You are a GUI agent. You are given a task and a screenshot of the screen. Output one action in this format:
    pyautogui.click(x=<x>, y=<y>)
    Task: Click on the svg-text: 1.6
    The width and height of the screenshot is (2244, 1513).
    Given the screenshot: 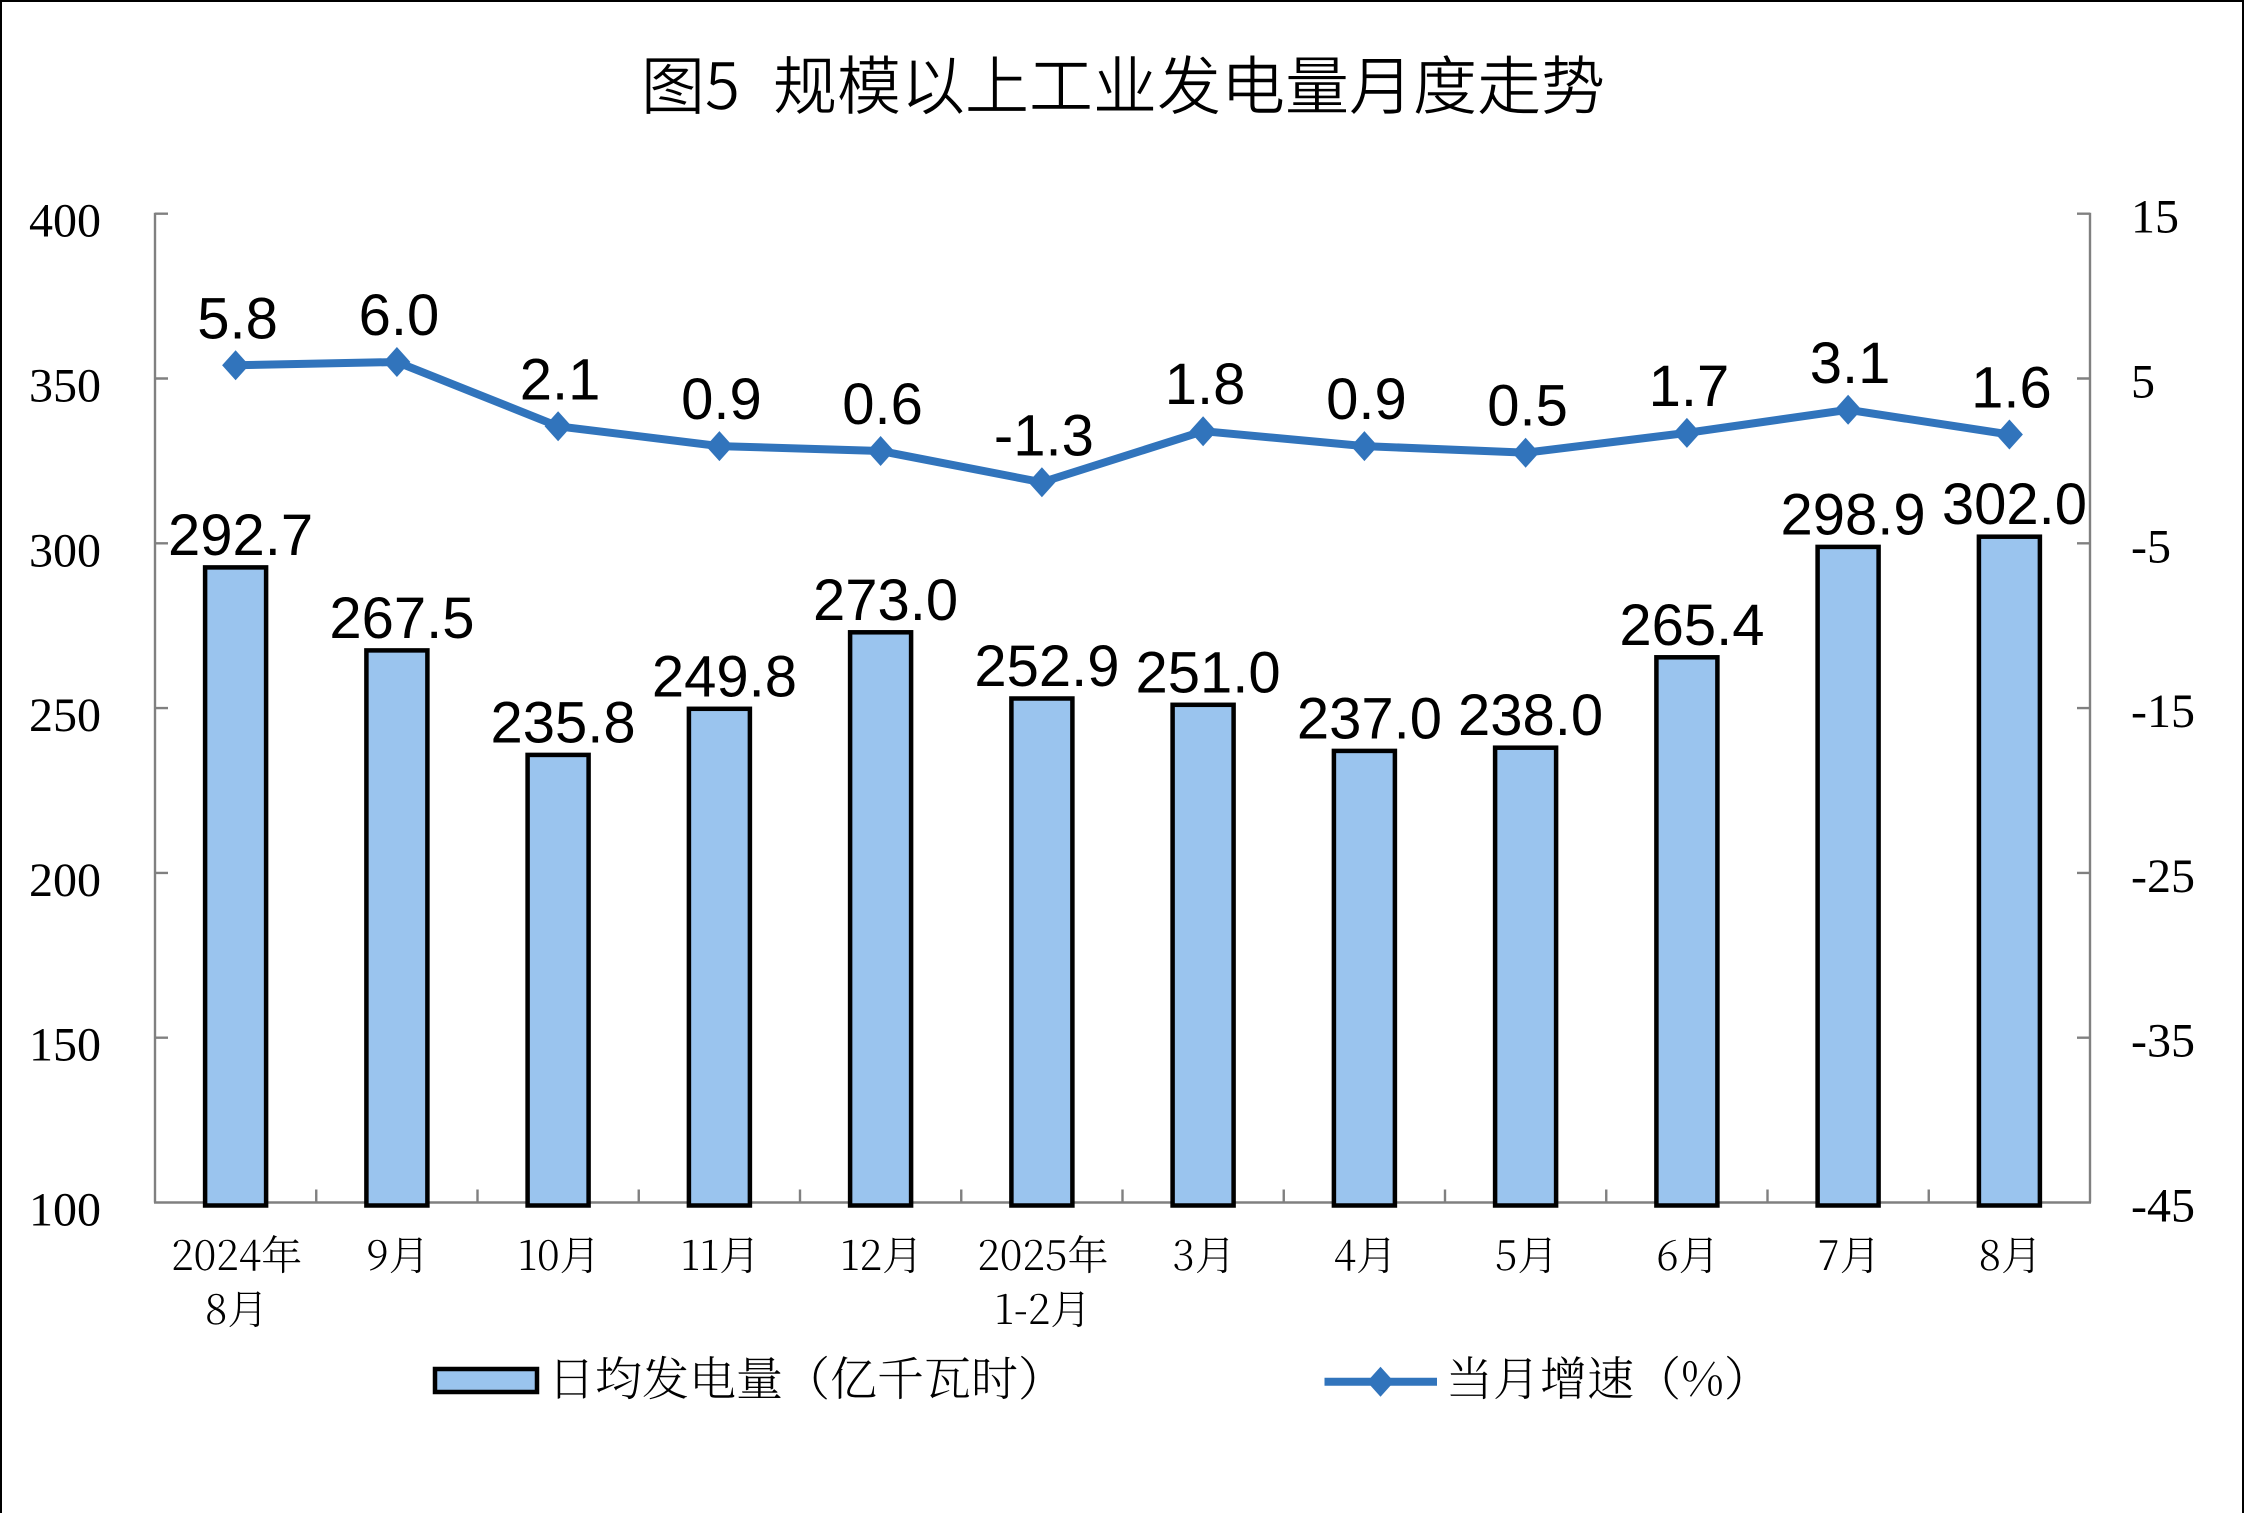 What is the action you would take?
    pyautogui.click(x=2011, y=388)
    